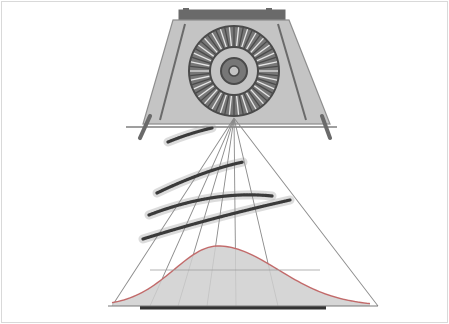 This screenshot has width=449, height=324. What do you see at coordinates (172, 72) in the screenshot?
I see `housing-left-panel-line` at bounding box center [172, 72].